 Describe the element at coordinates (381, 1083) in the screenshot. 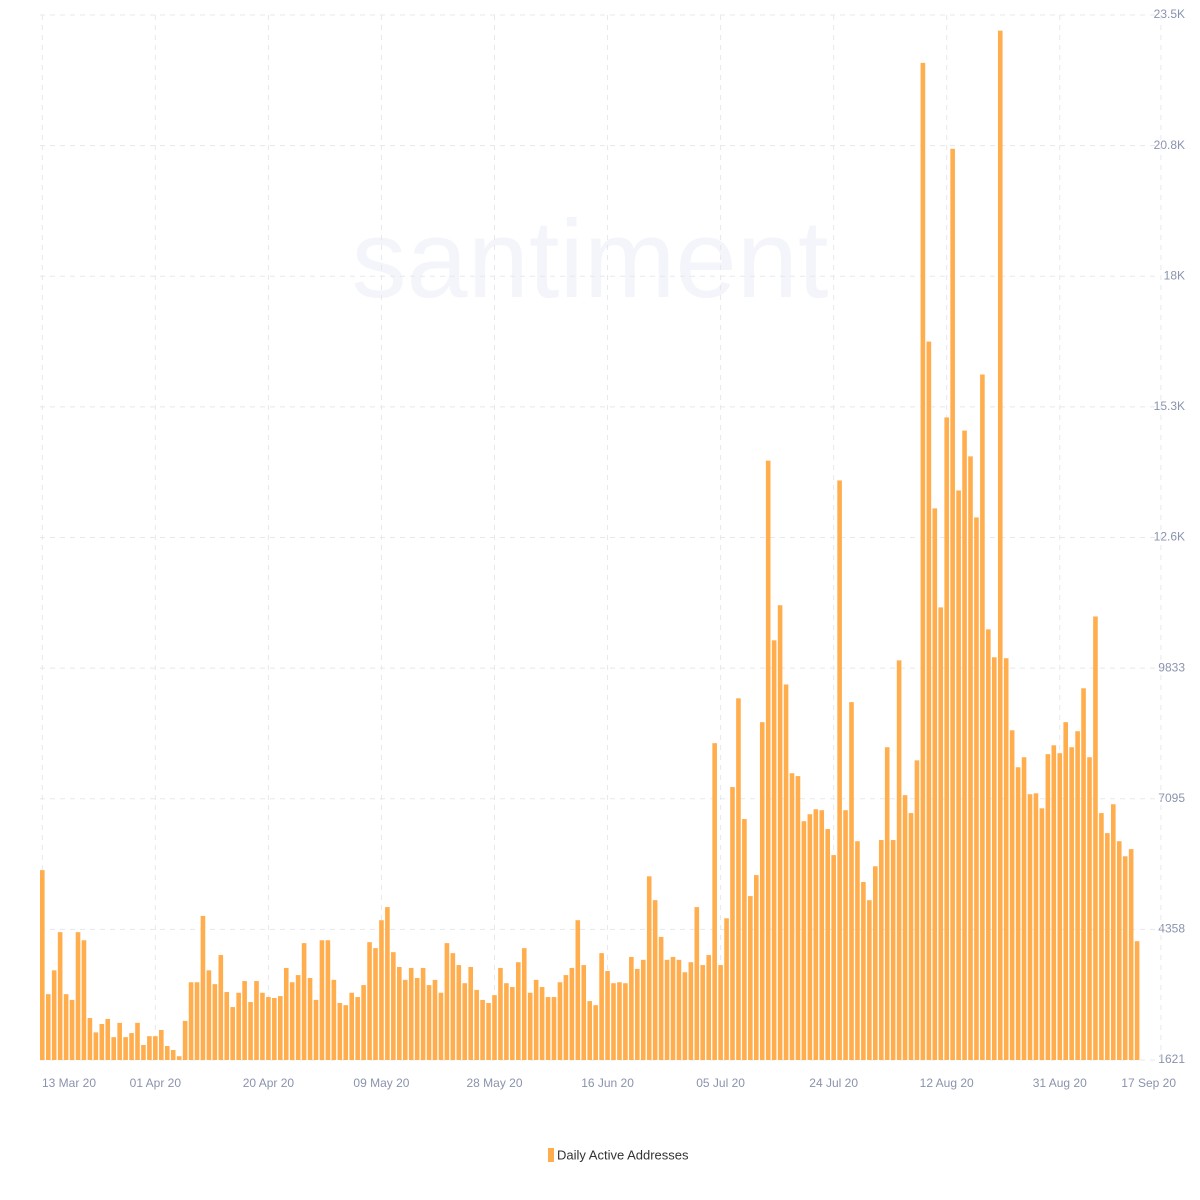

I see `x-tick-label: 09 May 20` at that location.